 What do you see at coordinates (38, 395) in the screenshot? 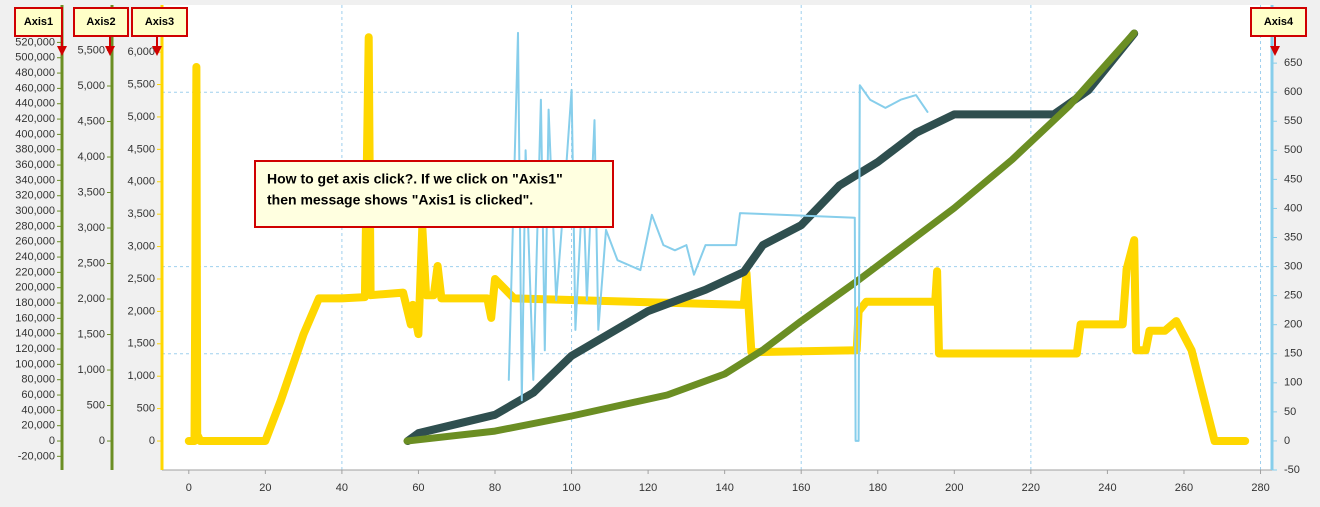
I see `y-tick-label: 60,000` at bounding box center [38, 395].